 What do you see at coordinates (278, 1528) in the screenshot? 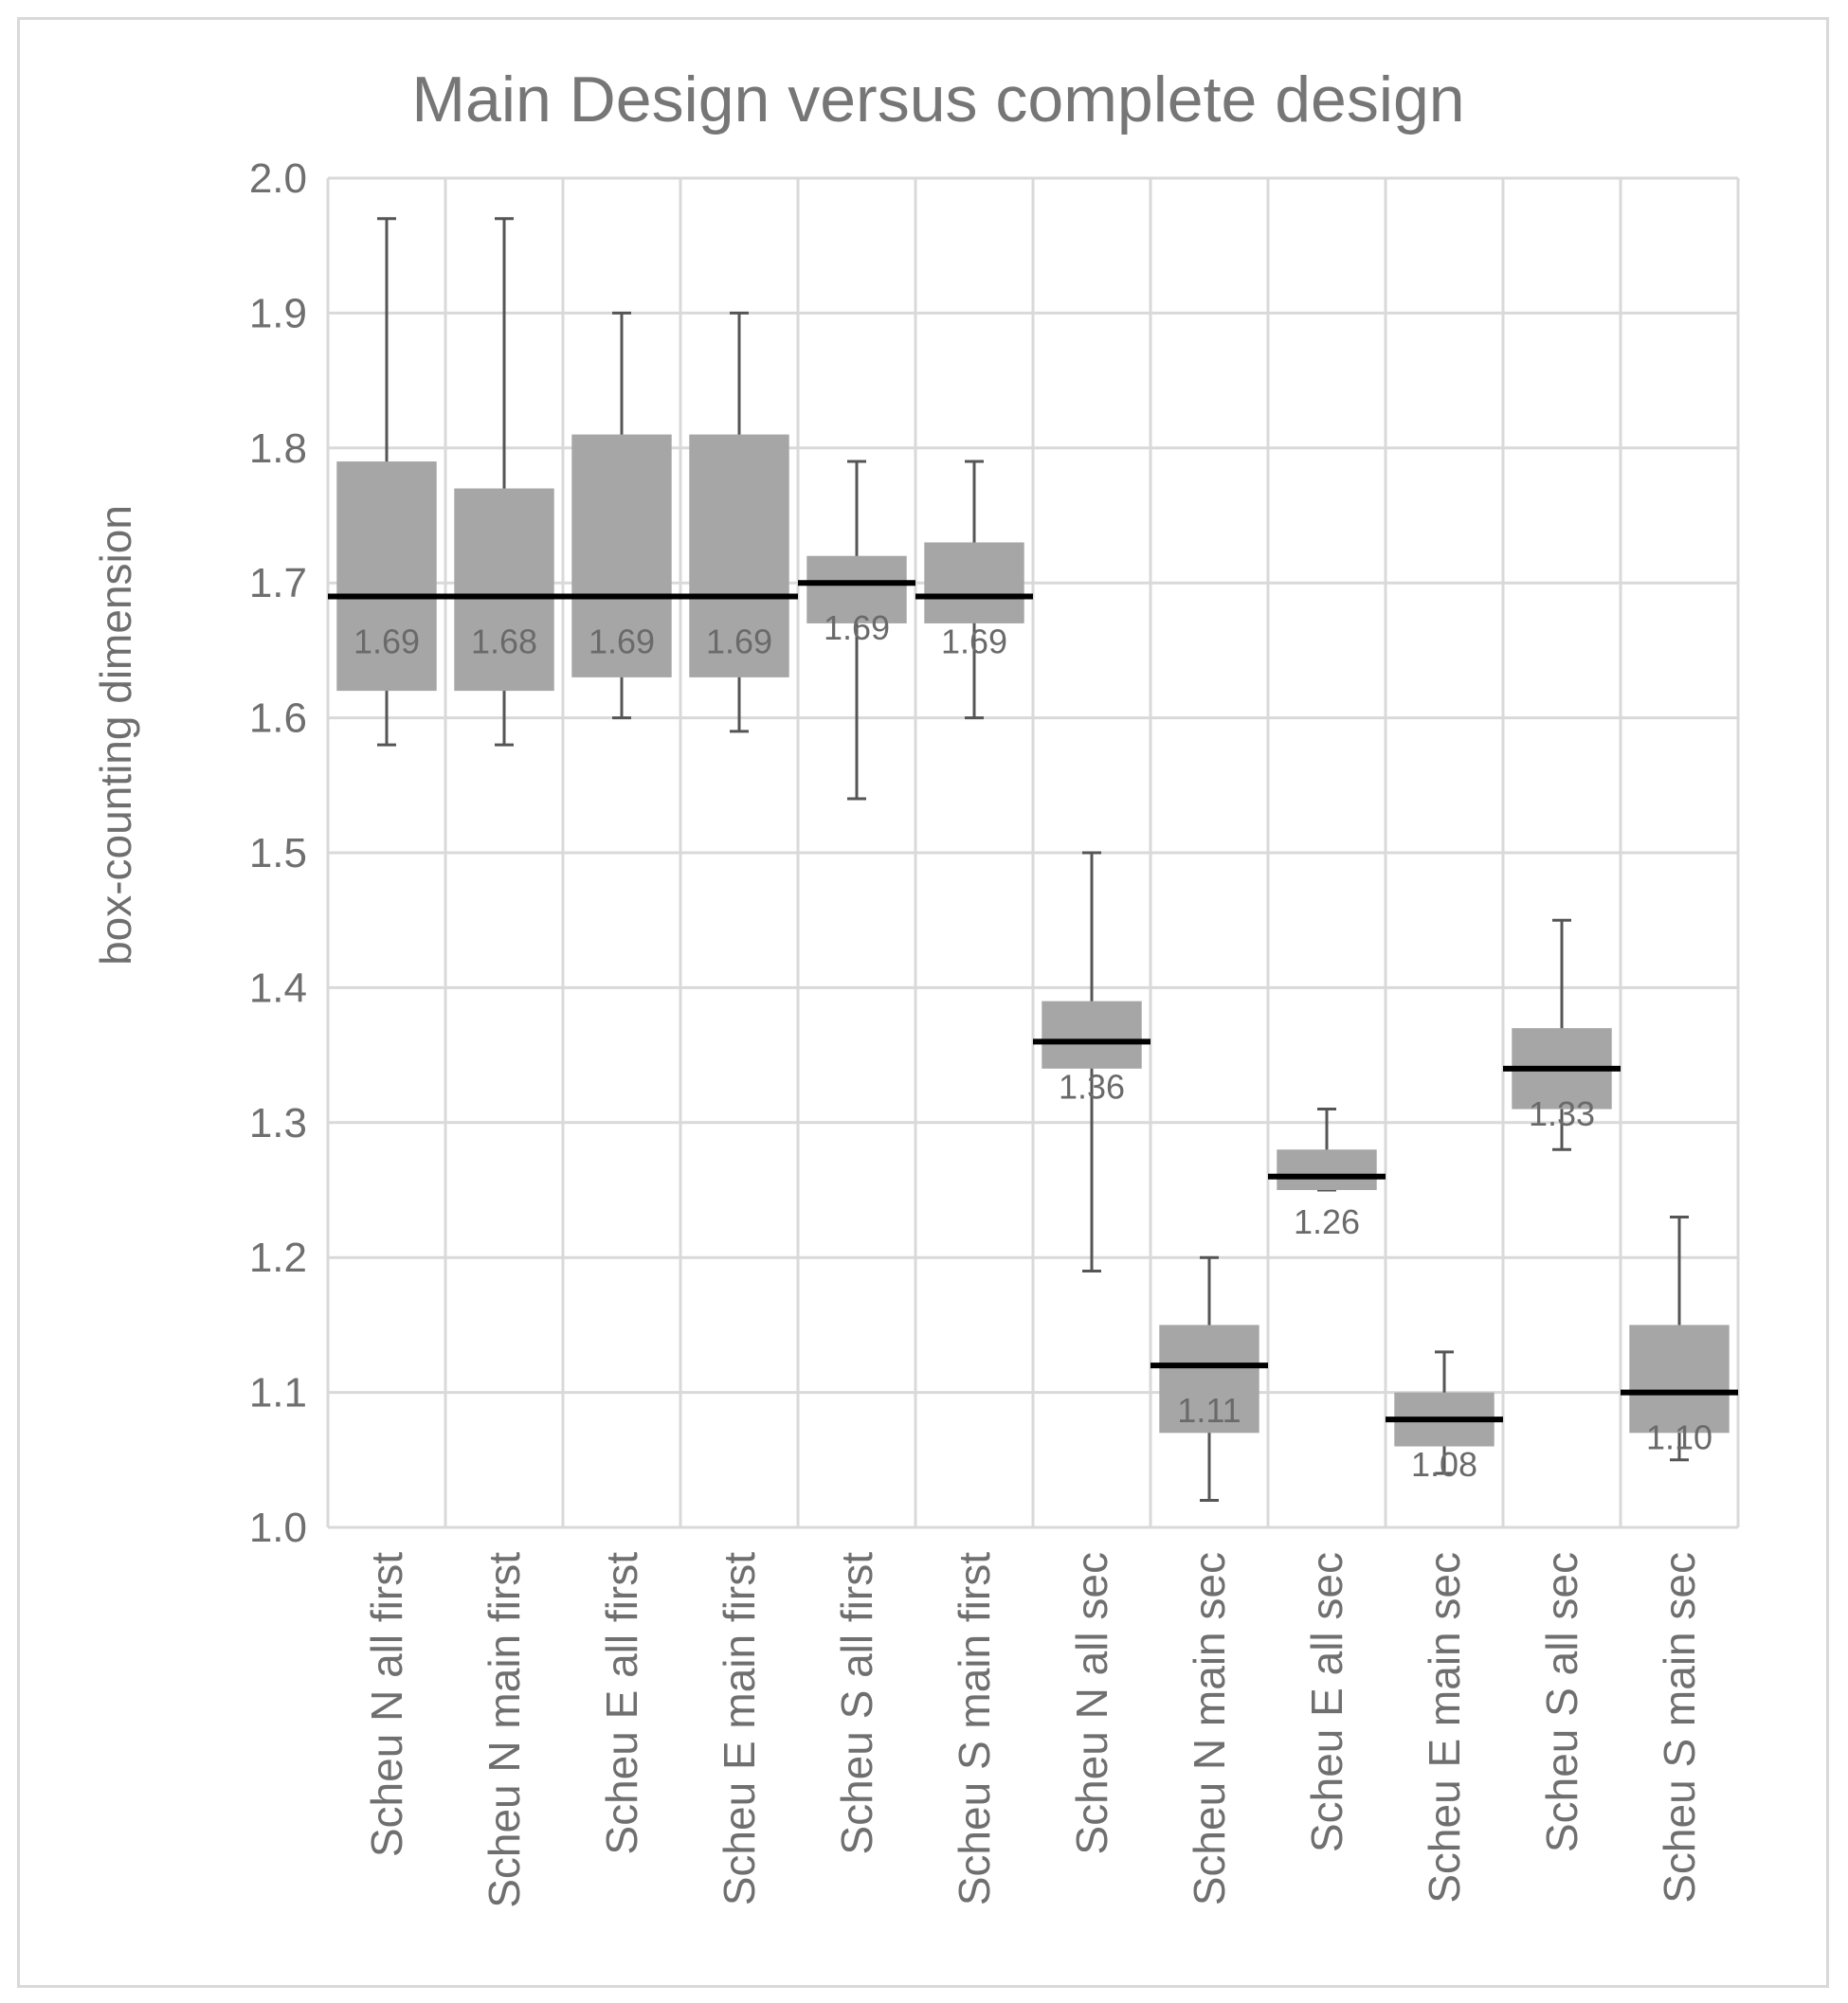
I see `y-tick-label: 1.0` at bounding box center [278, 1528].